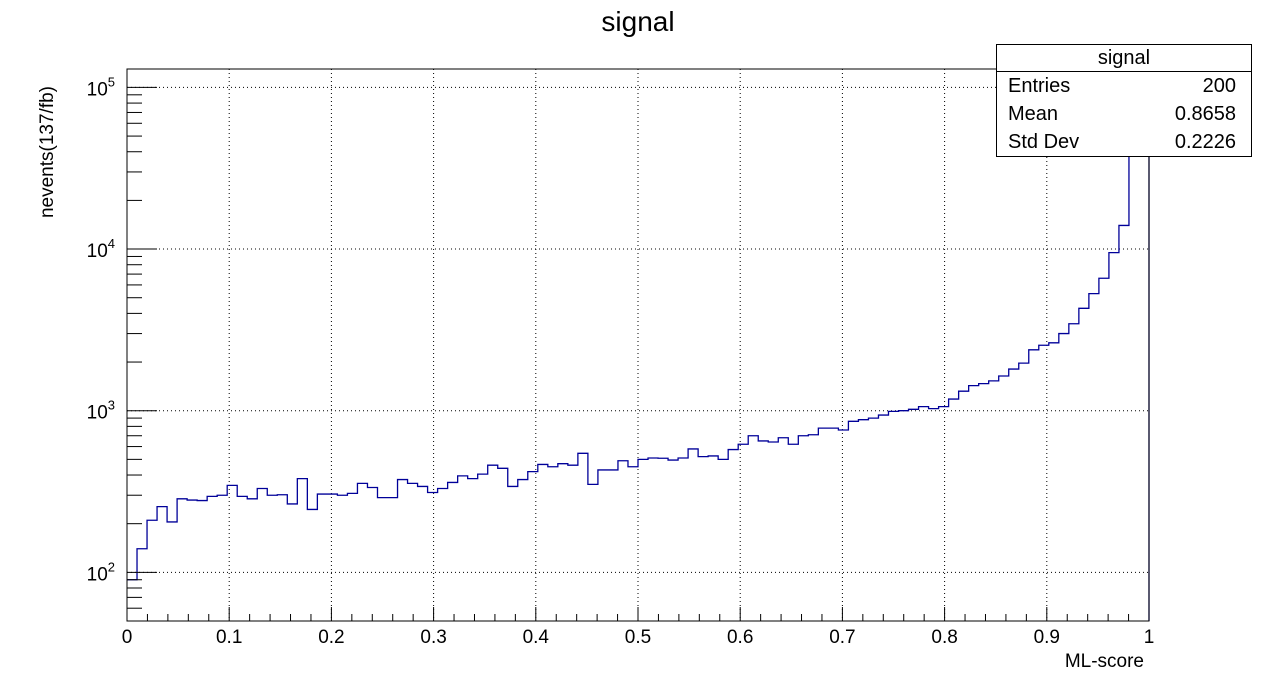 This screenshot has width=1276, height=692. I want to click on x-tick-label: 0.5, so click(638, 637).